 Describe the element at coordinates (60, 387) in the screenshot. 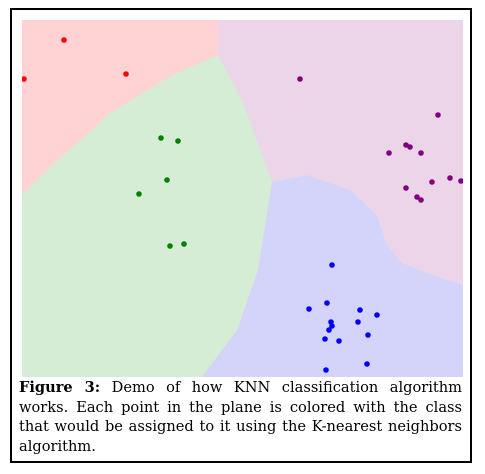

I see `figure-label: Figure 3:` at that location.